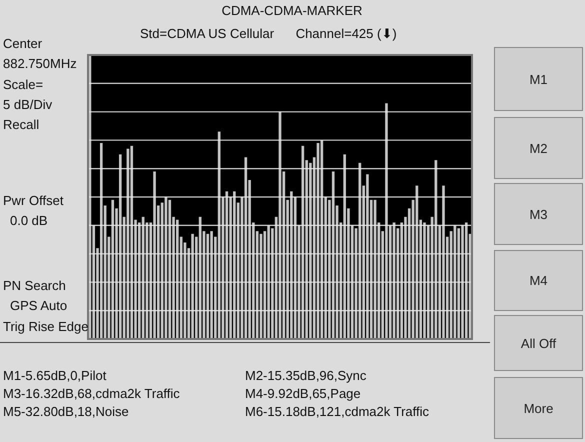 The width and height of the screenshot is (585, 442). I want to click on chart-title: CDMA-CDMA-MARKER, so click(292, 10).